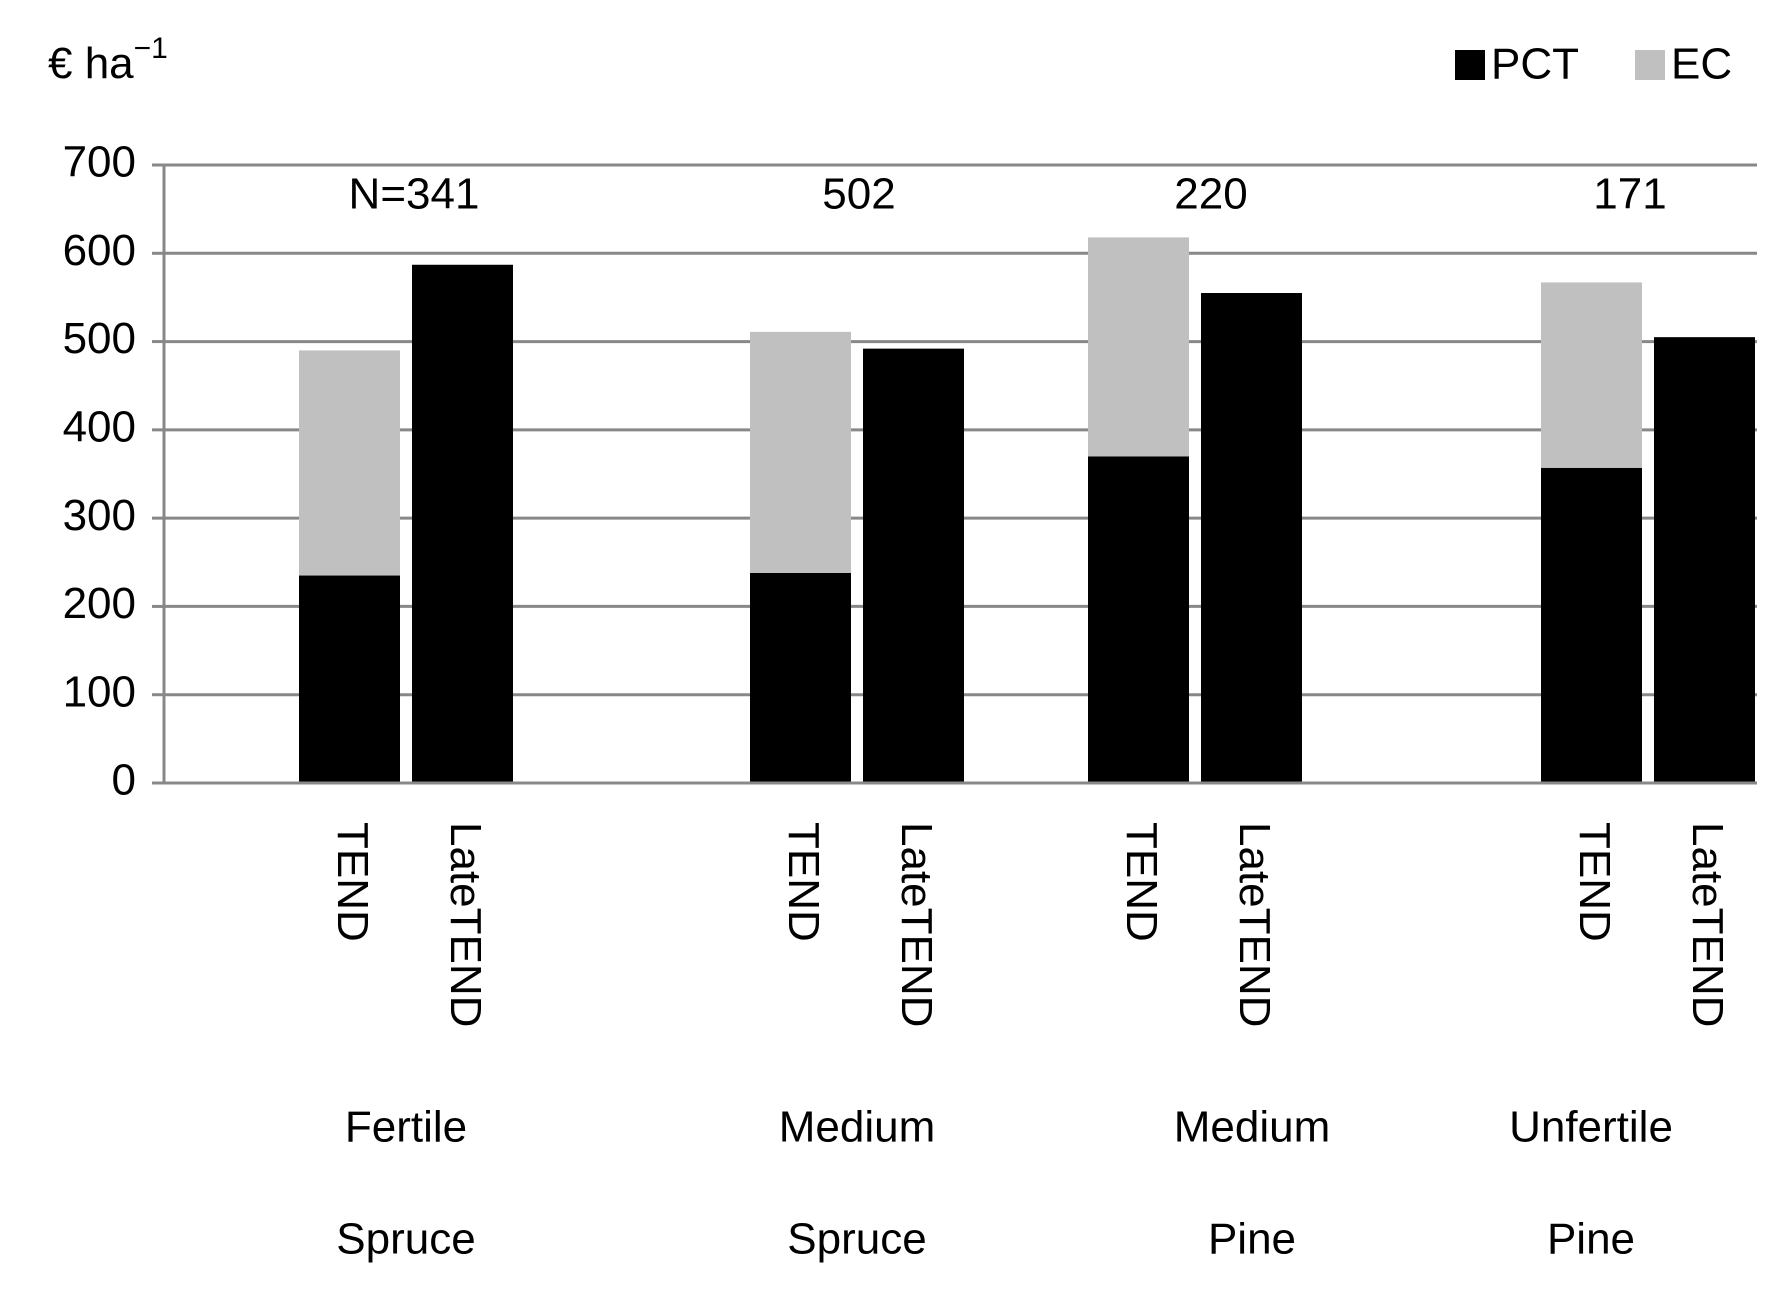 The image size is (1786, 1295). Describe the element at coordinates (99, 426) in the screenshot. I see `y-tick-label: 400` at that location.